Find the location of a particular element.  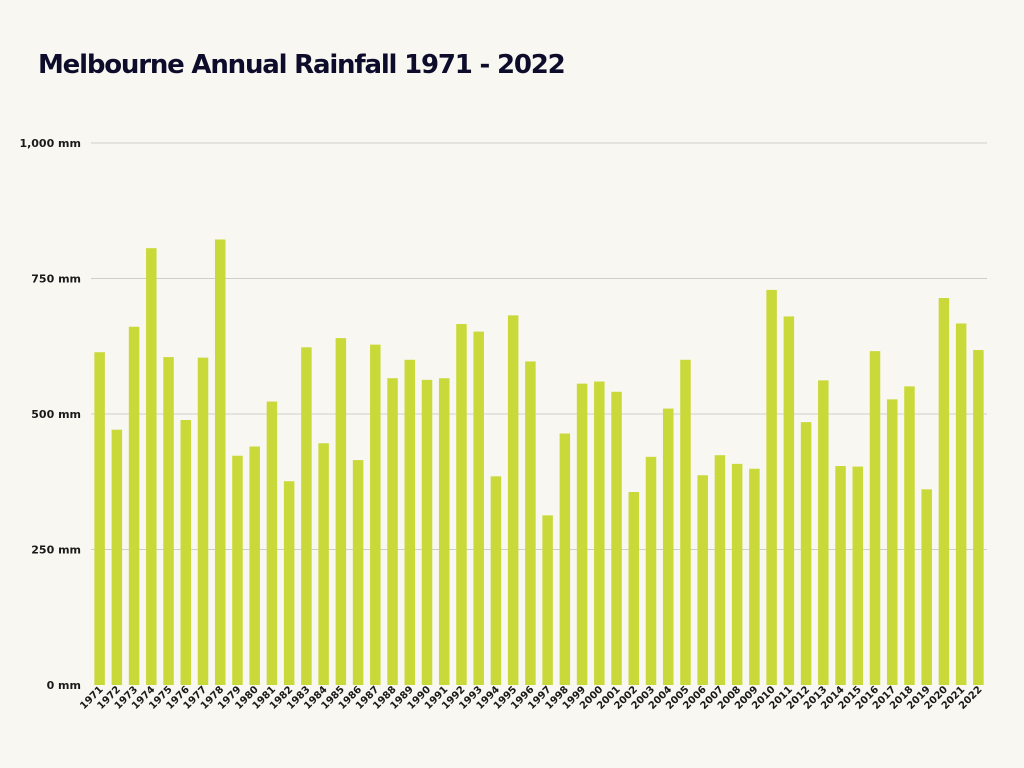

bar-1972 is located at coordinates (117, 557).